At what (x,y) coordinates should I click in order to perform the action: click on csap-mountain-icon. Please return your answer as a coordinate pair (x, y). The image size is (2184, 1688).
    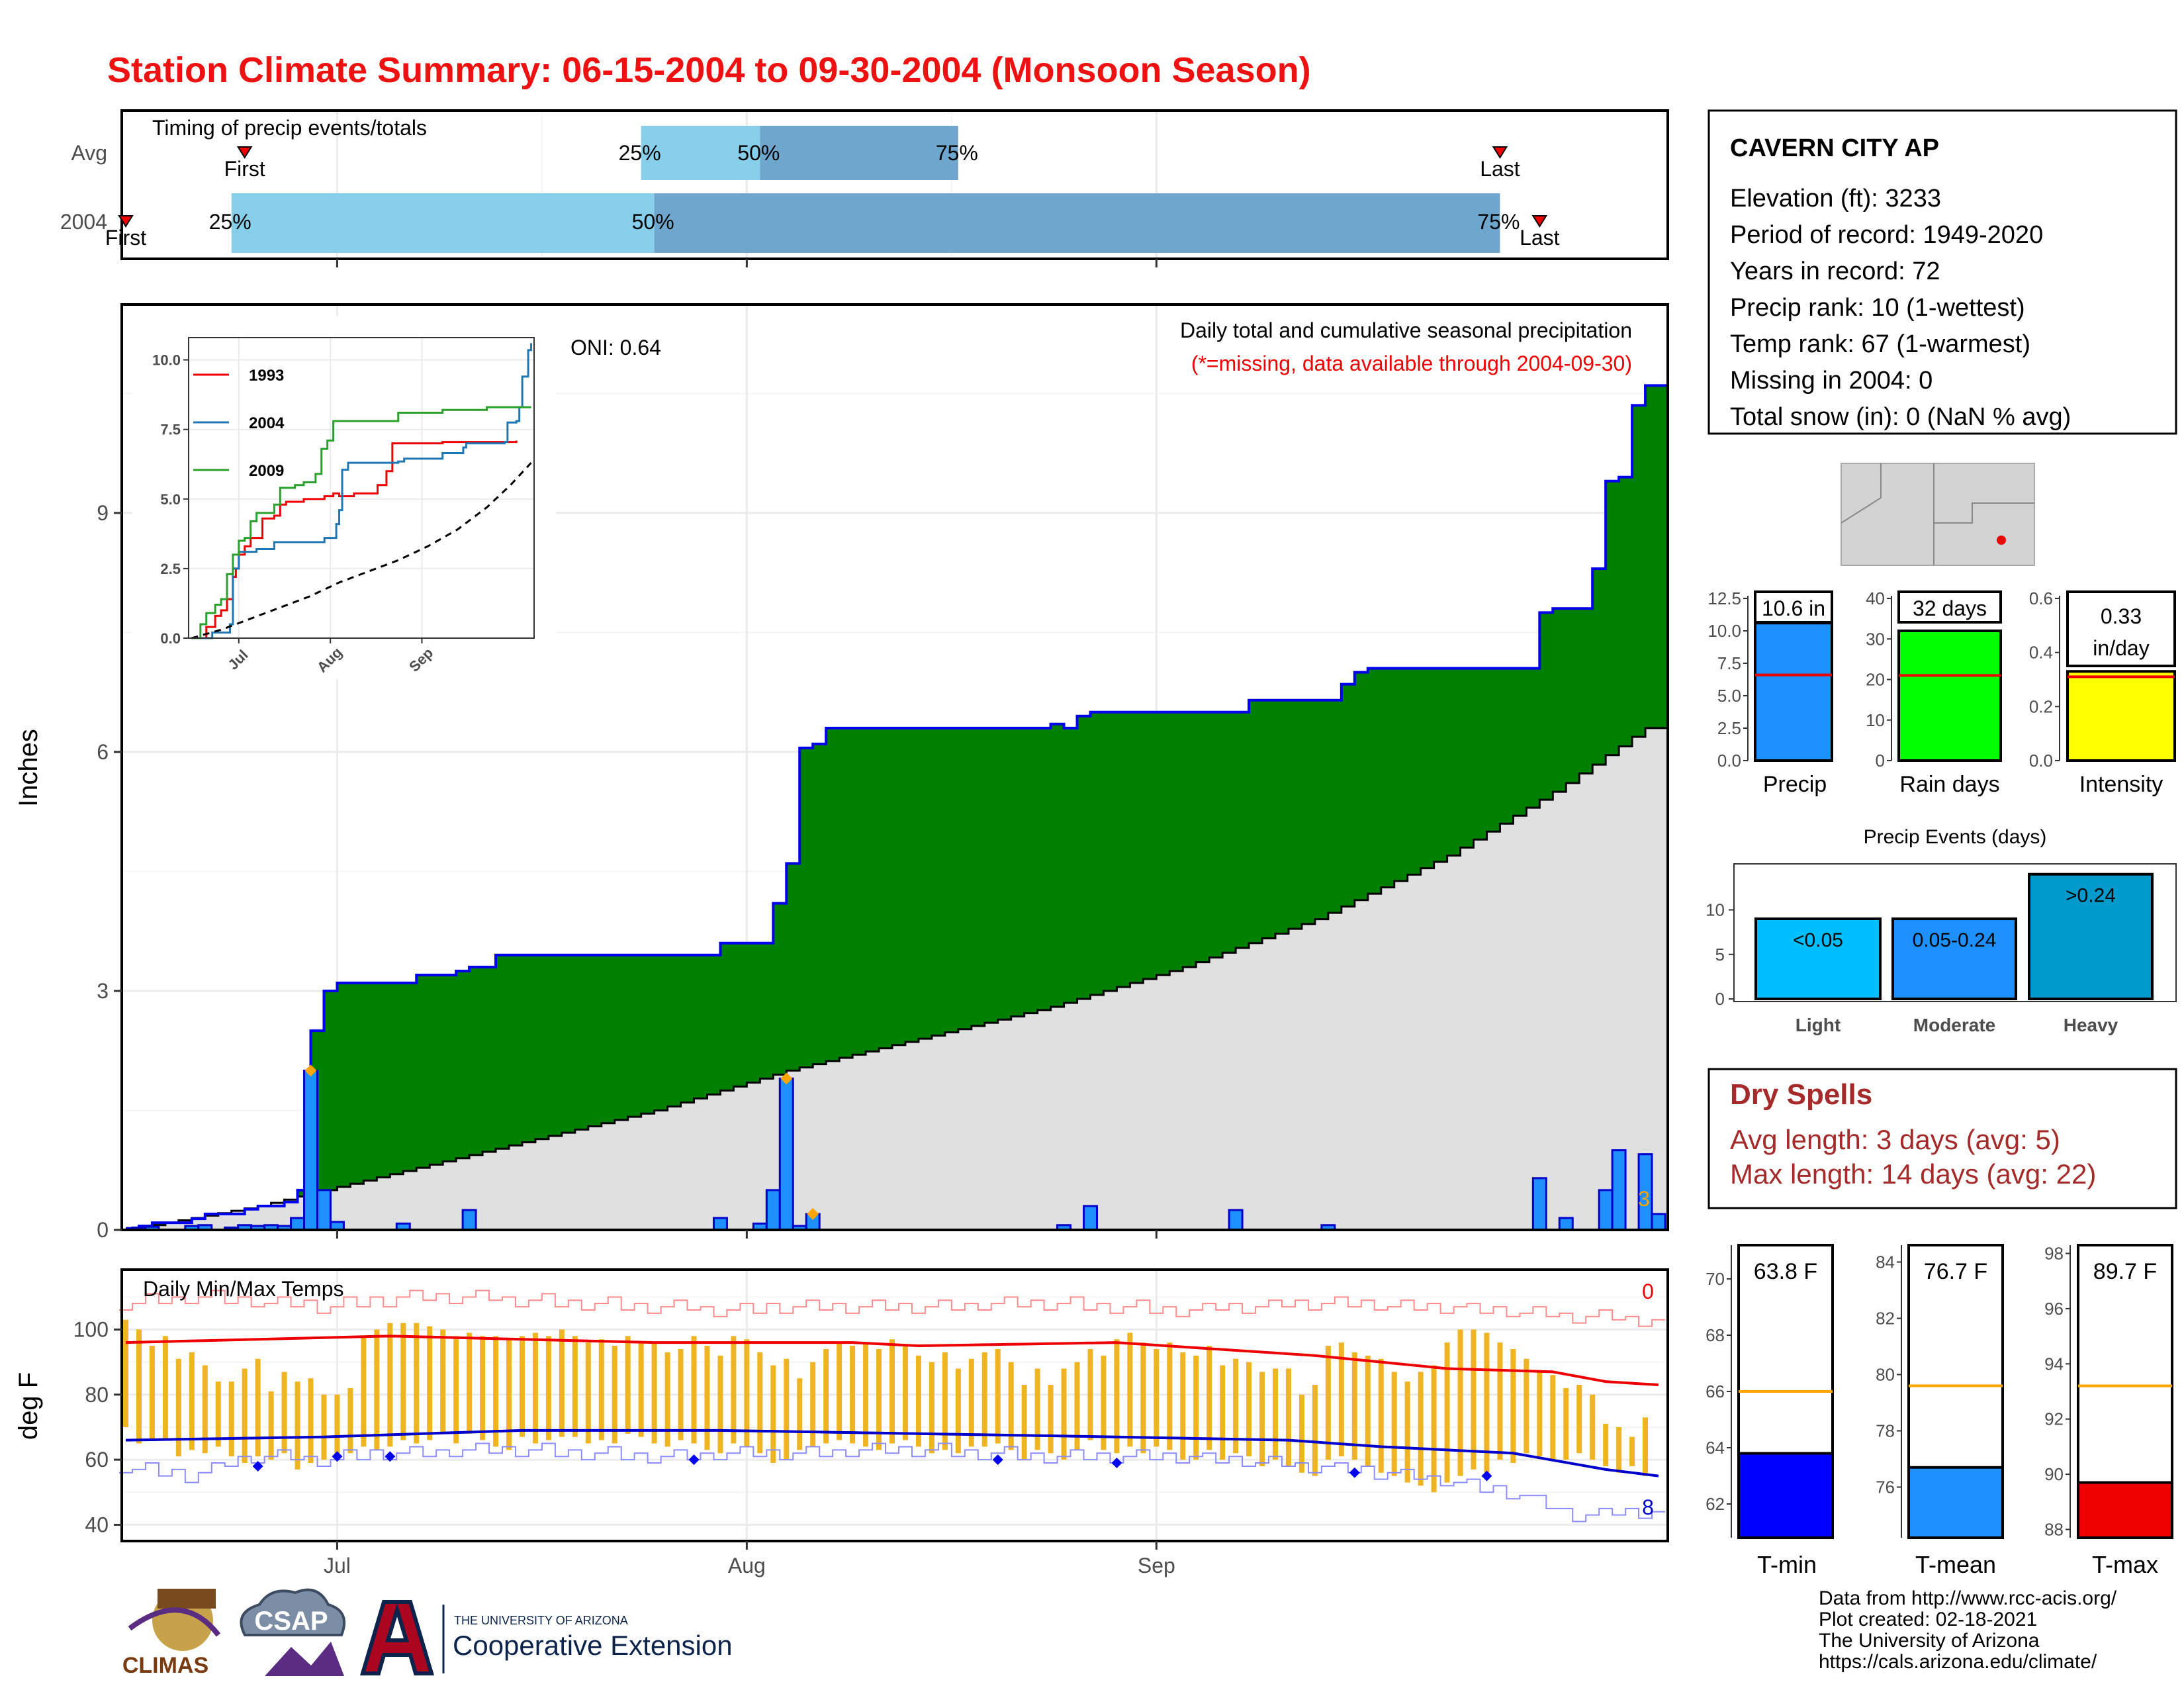
    Looking at the image, I should click on (304, 1659).